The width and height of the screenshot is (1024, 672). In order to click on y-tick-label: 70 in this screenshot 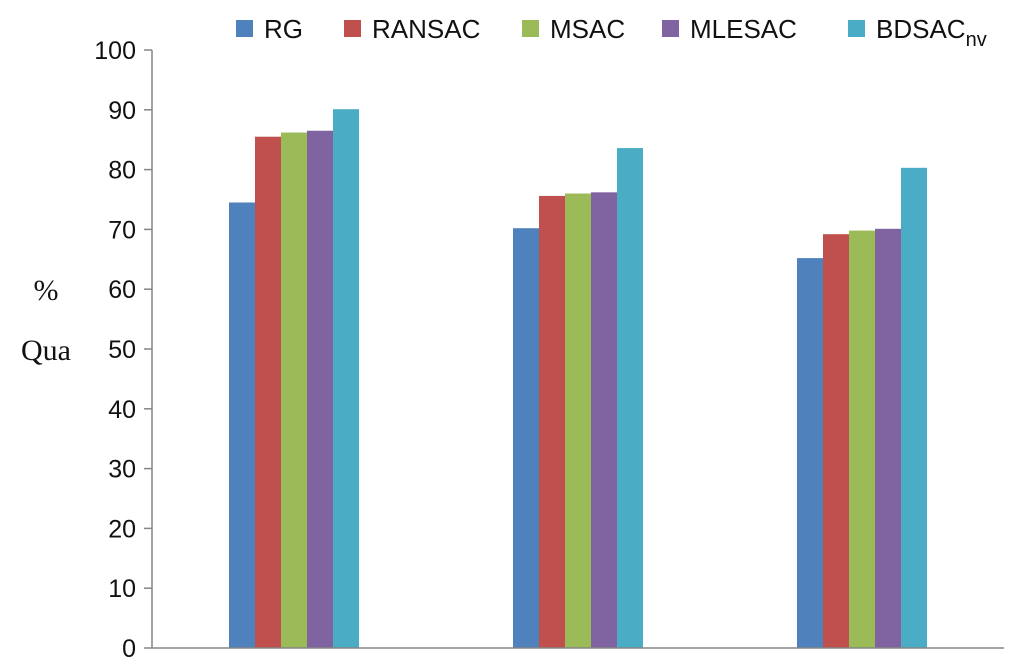, I will do `click(122, 230)`.